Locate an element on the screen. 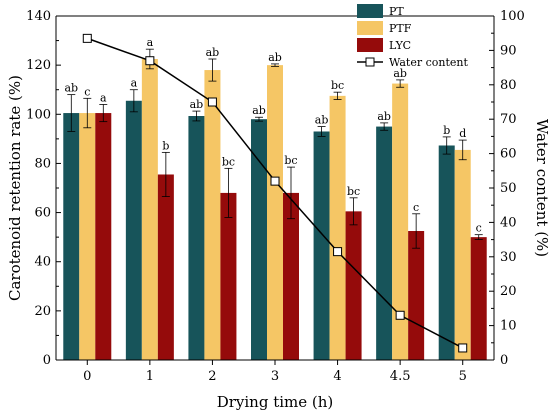 This screenshot has height=413, width=550. significance-label-pt-2: ab is located at coordinates (197, 104).